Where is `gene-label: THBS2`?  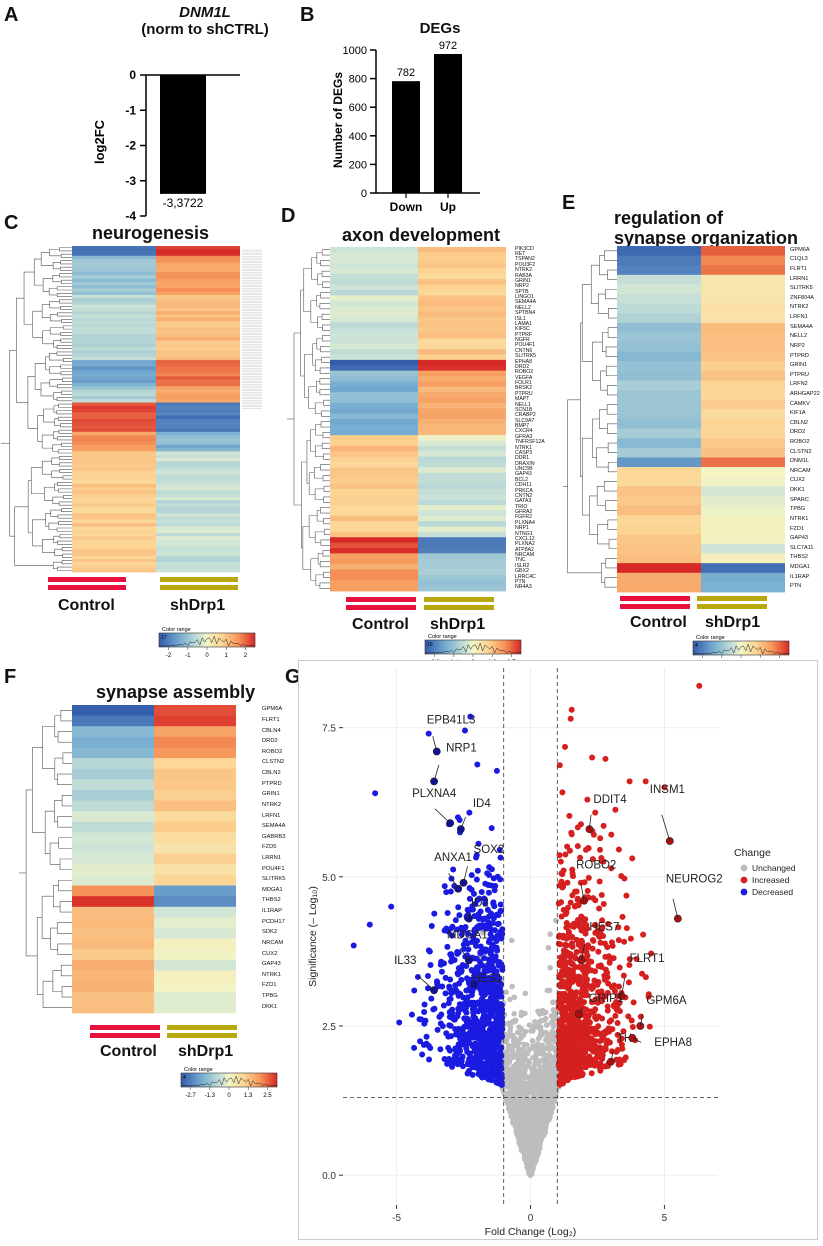
gene-label: THBS2 is located at coordinates (799, 557).